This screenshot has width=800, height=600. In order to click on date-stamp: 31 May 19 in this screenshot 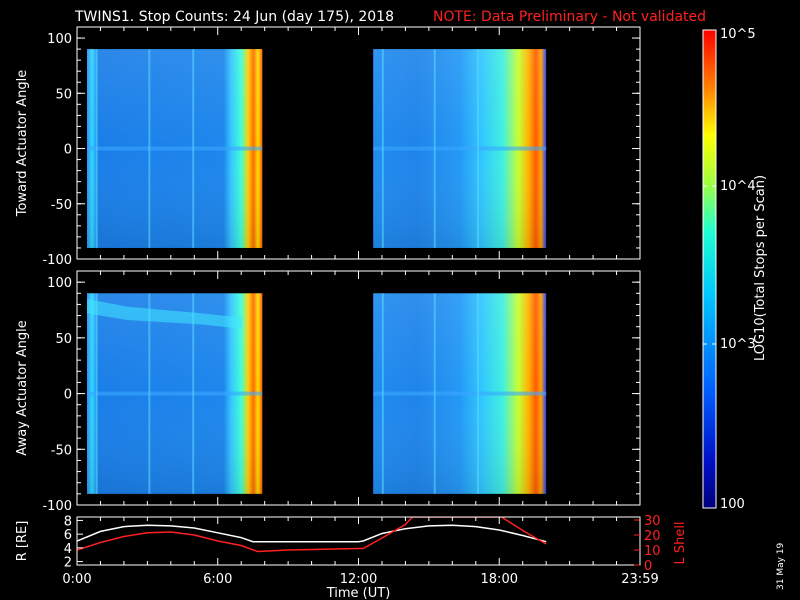, I will do `click(781, 566)`.